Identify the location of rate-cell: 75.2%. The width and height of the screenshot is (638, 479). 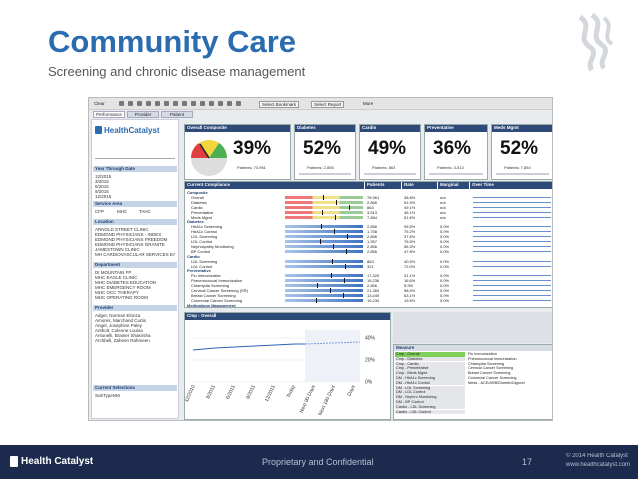
(410, 232).